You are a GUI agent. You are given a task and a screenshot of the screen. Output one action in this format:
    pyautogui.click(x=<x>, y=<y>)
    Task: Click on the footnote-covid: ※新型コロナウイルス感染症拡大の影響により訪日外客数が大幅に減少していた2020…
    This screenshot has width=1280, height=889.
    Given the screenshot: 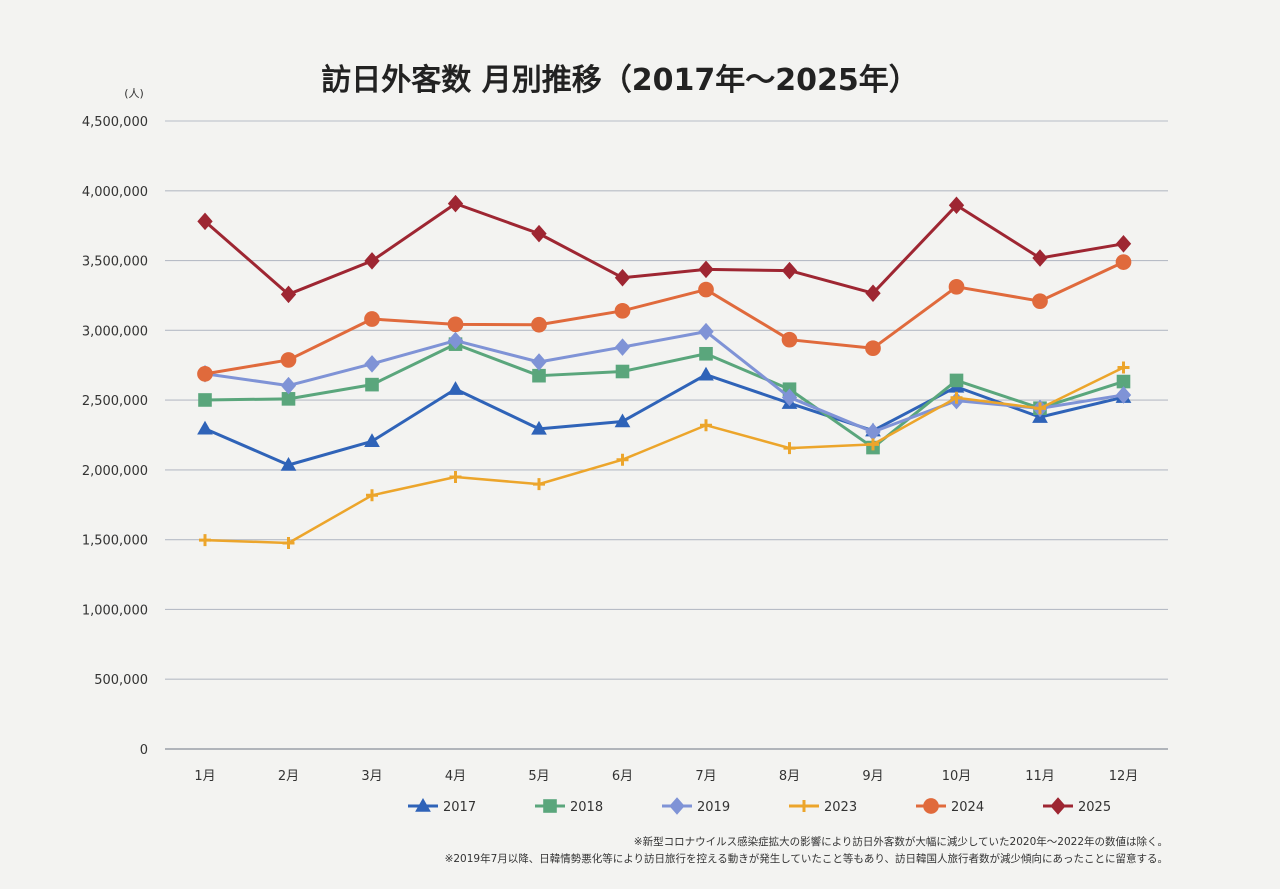 What is the action you would take?
    pyautogui.click(x=901, y=841)
    